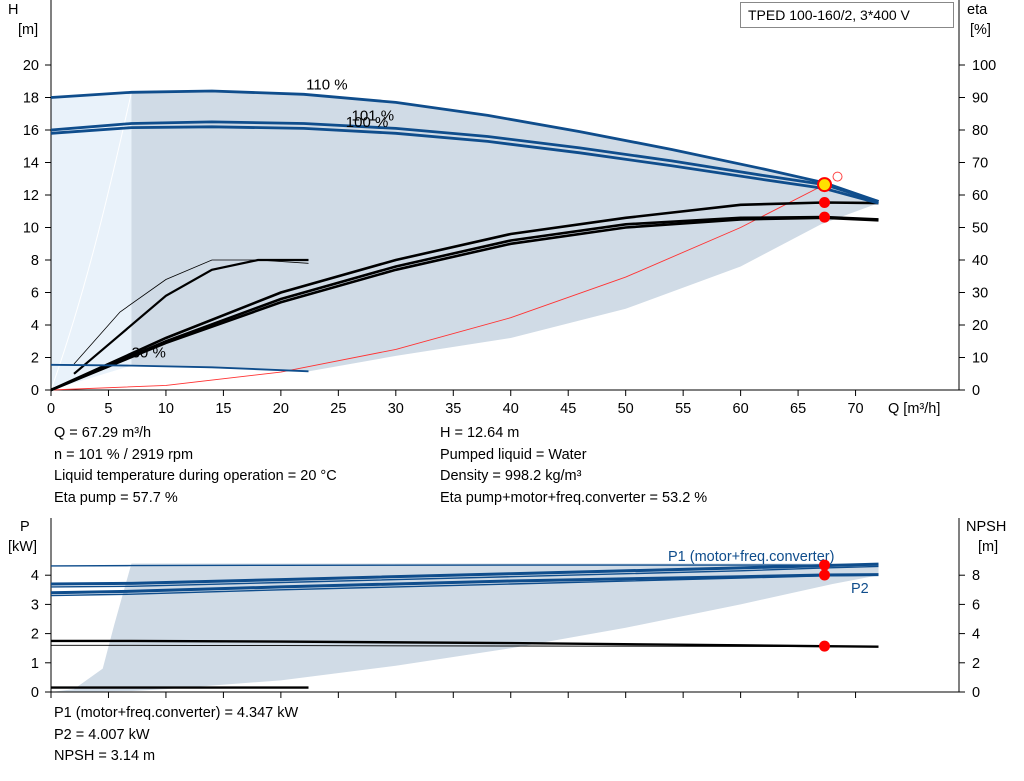 The height and width of the screenshot is (781, 1024). What do you see at coordinates (980, 164) in the screenshot?
I see `eta-tick-label: 70` at bounding box center [980, 164].